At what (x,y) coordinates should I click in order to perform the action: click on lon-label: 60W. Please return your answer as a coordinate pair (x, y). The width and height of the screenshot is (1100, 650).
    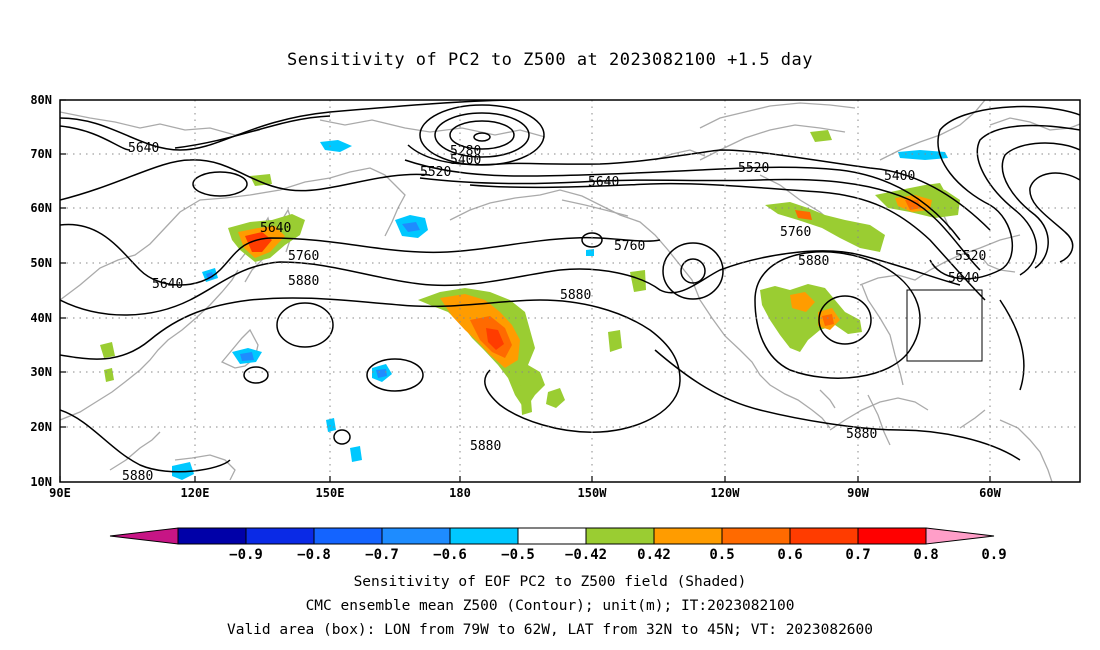
    Looking at the image, I should click on (990, 493).